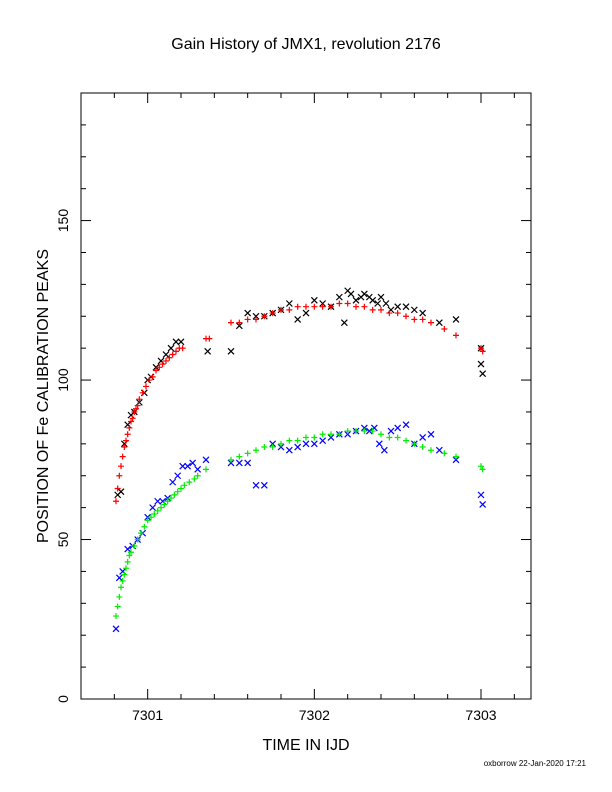 This screenshot has width=612, height=792. What do you see at coordinates (63, 380) in the screenshot?
I see `y-tick-label: 100` at bounding box center [63, 380].